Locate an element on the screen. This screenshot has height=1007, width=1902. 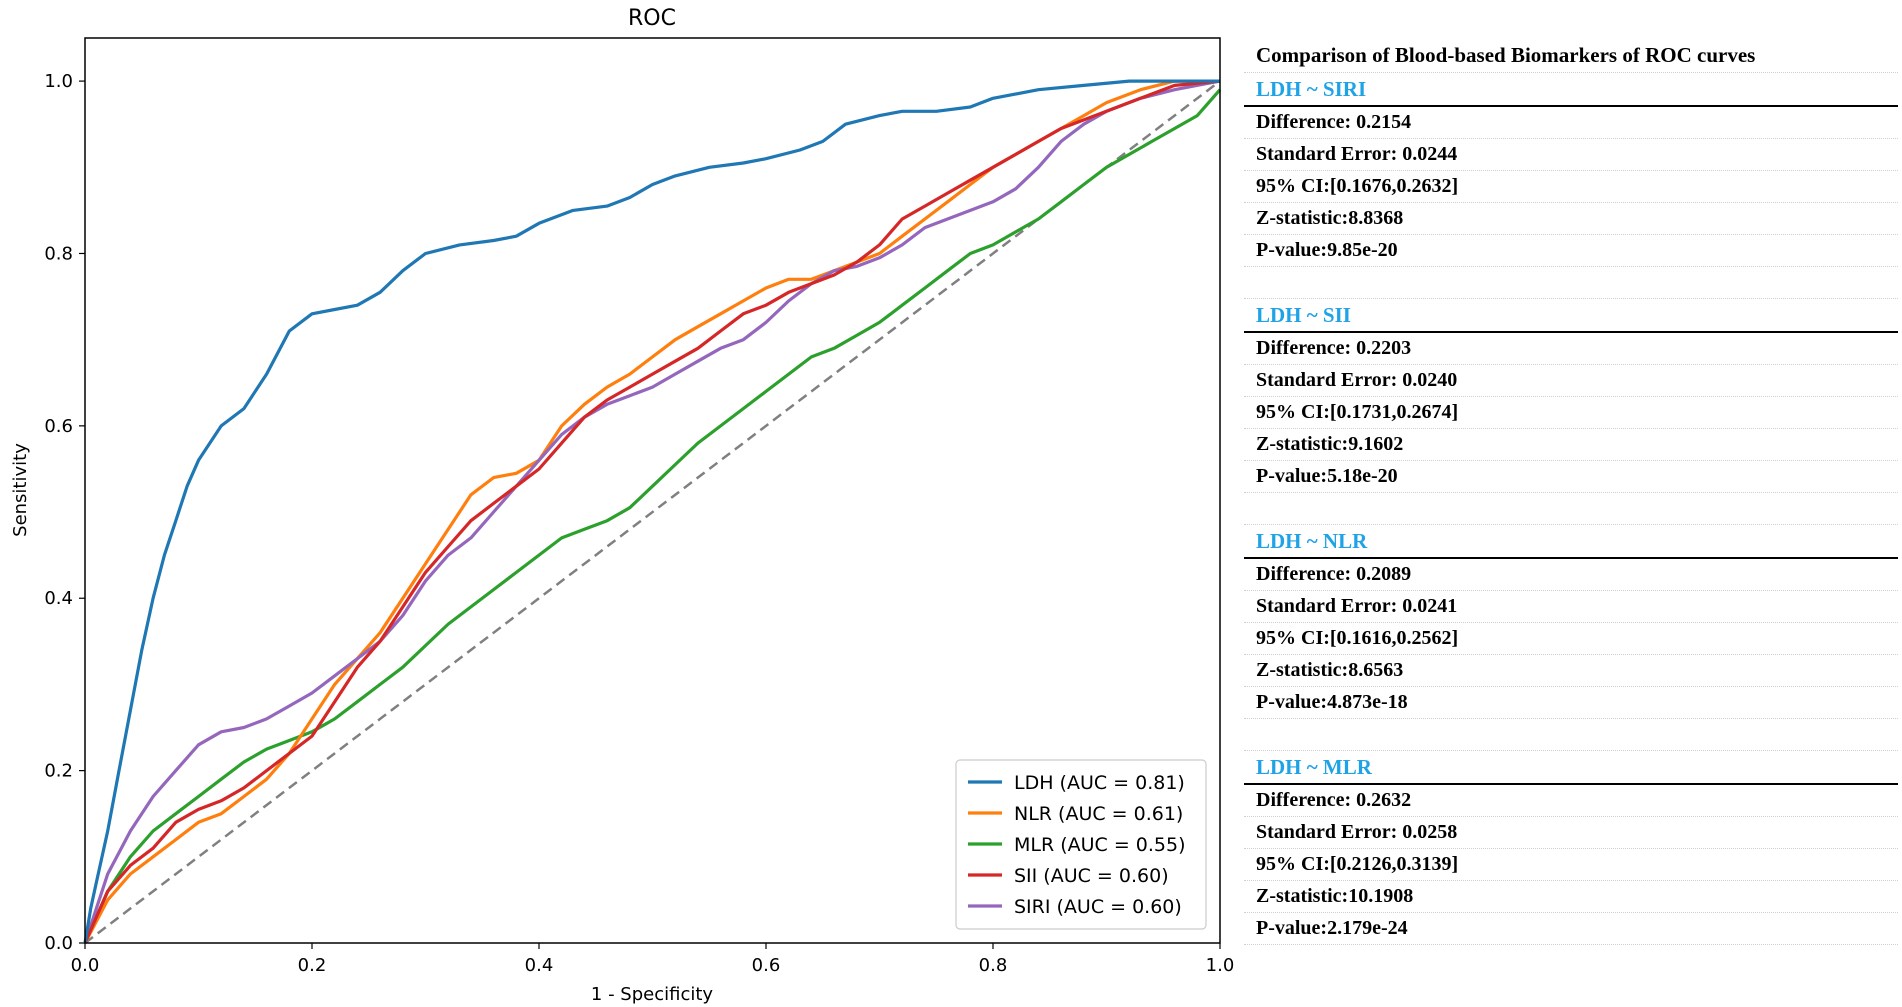
z-statistic-row: Z-statistic:10.1908 is located at coordinates (1571, 897).